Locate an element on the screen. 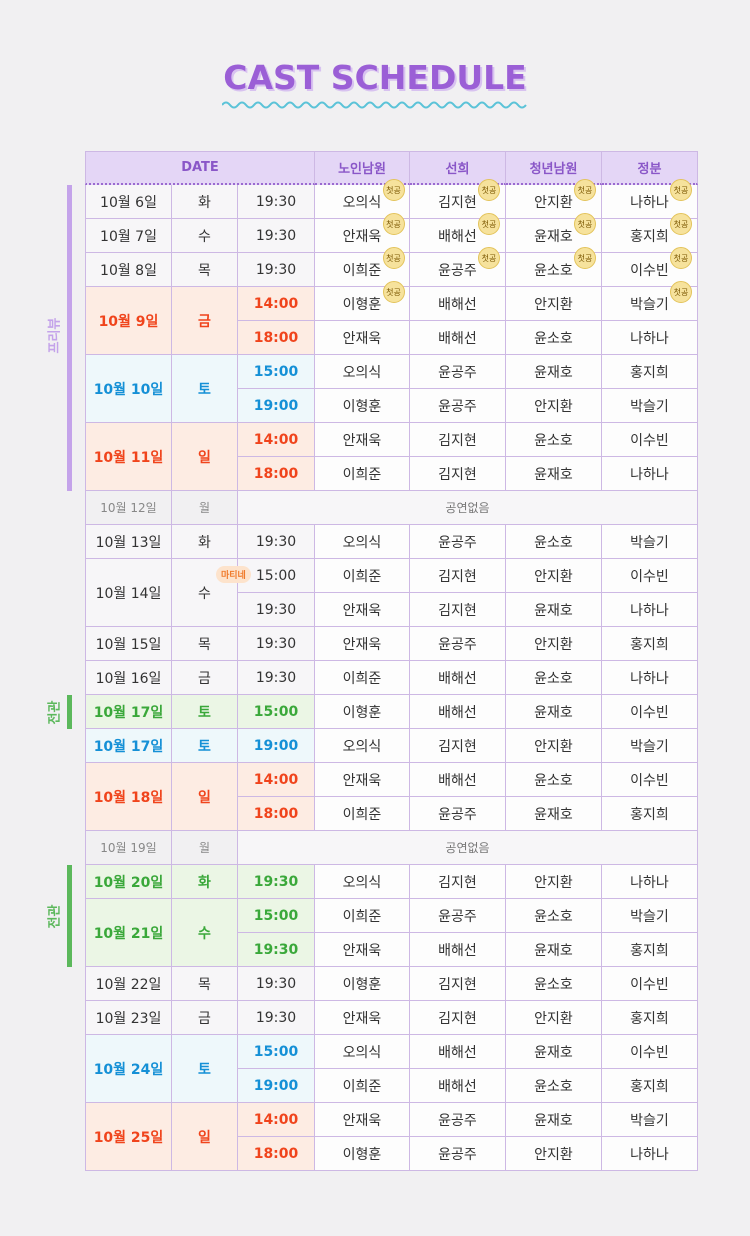 This screenshot has height=1236, width=750. no-show-cell: 공연없음 is located at coordinates (468, 508).